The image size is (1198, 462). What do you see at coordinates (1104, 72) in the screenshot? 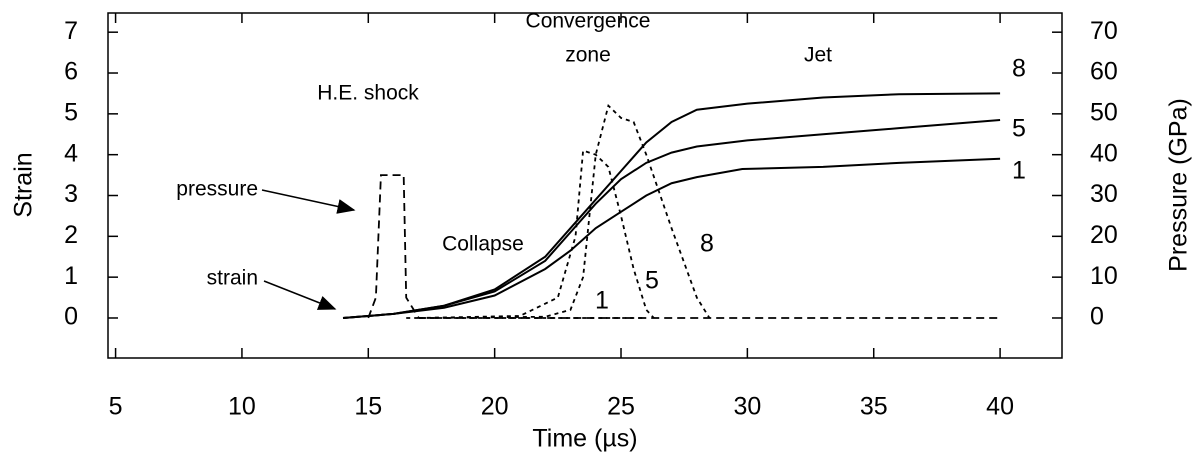
I see `y2-tick-label: 60` at bounding box center [1104, 72].